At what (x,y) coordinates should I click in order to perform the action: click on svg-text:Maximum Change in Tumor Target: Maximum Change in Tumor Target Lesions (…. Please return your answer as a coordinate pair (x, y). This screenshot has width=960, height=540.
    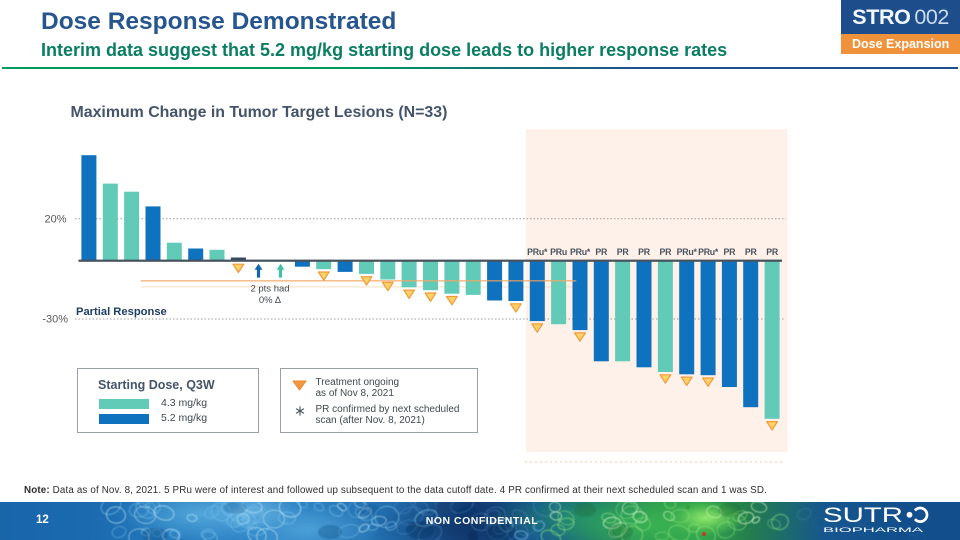
    Looking at the image, I should click on (259, 112).